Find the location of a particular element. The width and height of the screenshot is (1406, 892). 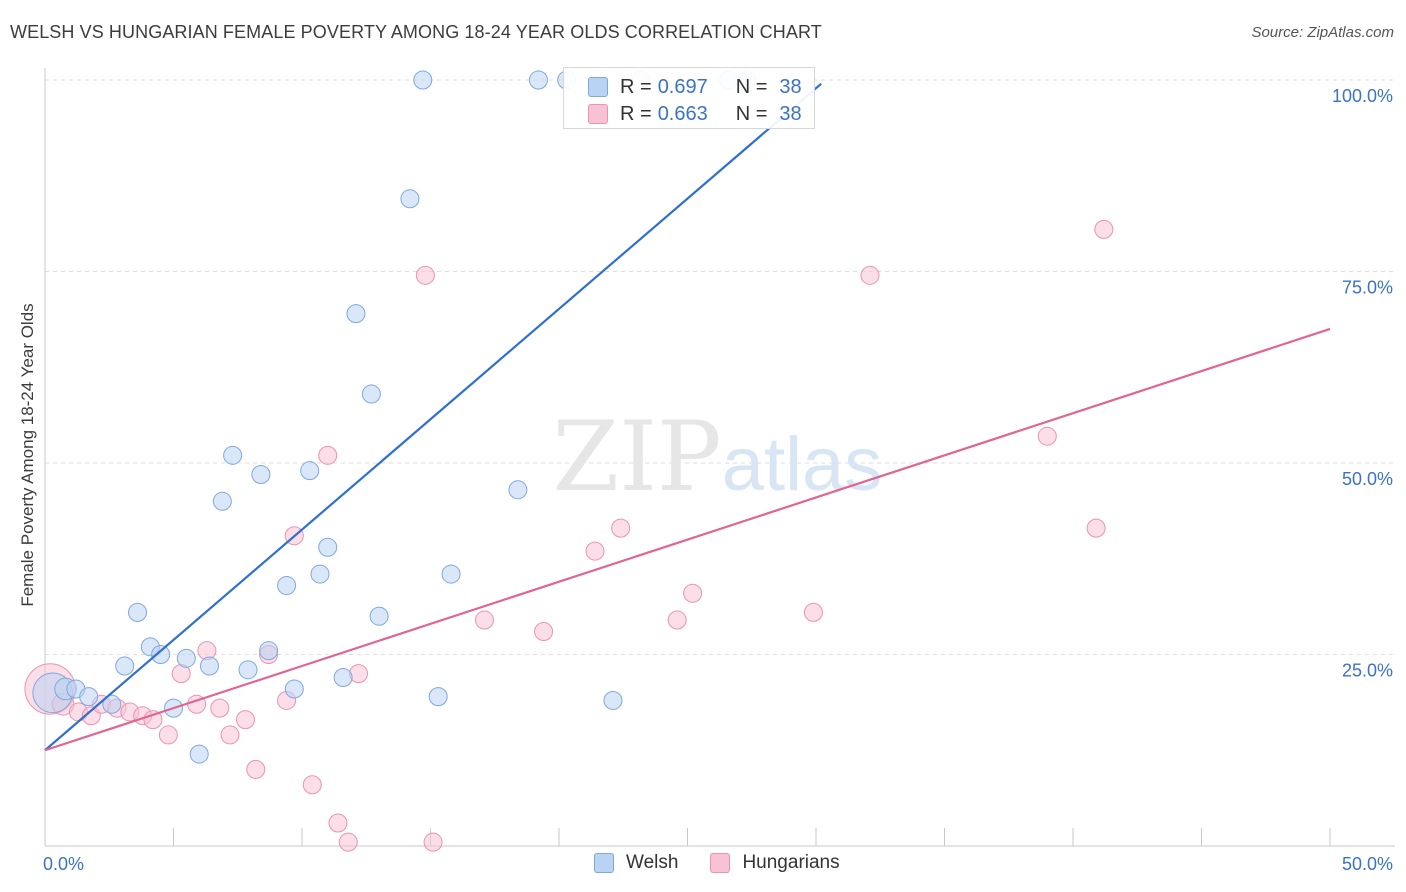

hungarian-n-value: 38 is located at coordinates (790, 113).